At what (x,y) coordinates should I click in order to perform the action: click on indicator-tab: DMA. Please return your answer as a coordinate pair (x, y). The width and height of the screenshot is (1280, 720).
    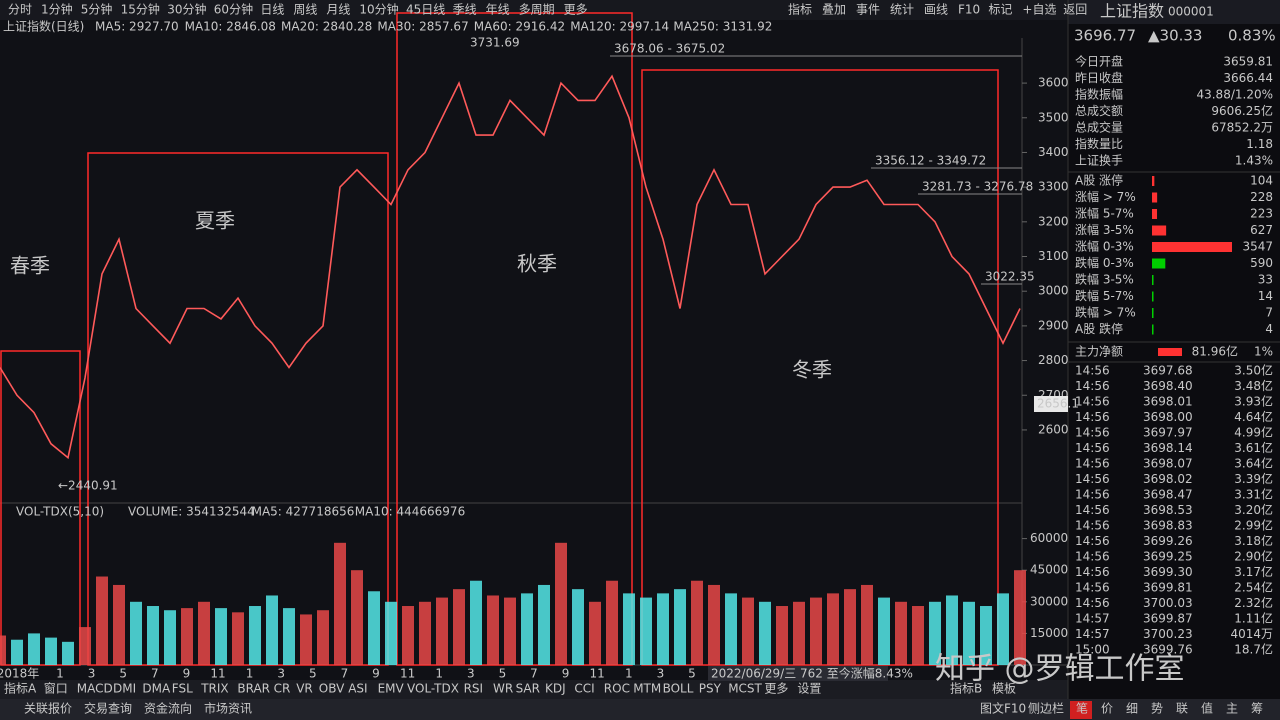
    Looking at the image, I should click on (156, 689).